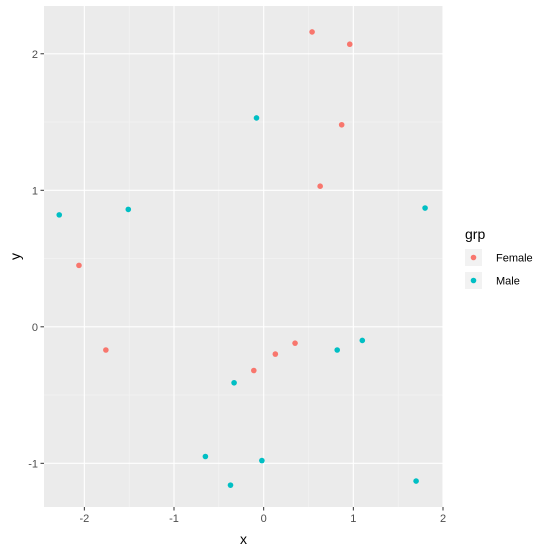 This screenshot has height=552, width=553. I want to click on y-axis-ticks: -1 0 1 2, so click(36, 259).